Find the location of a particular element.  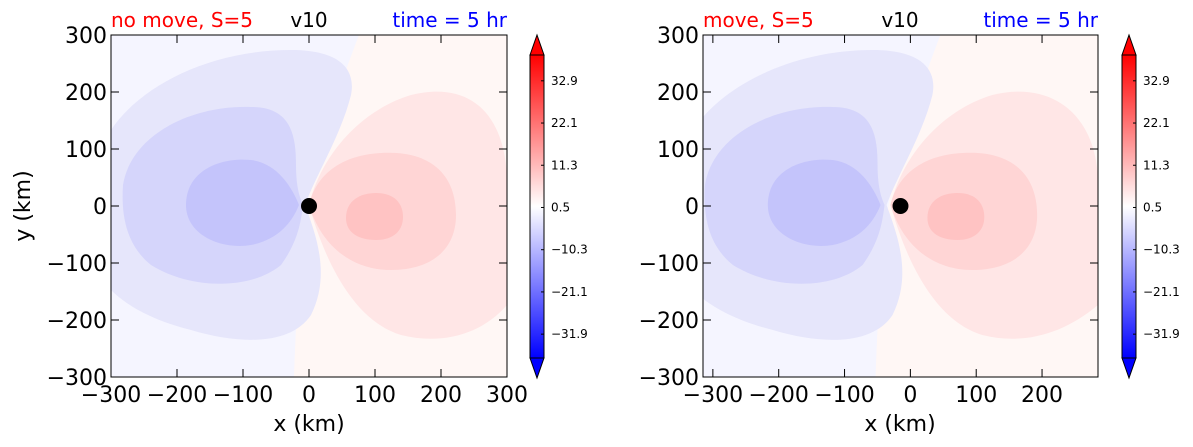

panel-title-left: move, S=5 is located at coordinates (758, 20).